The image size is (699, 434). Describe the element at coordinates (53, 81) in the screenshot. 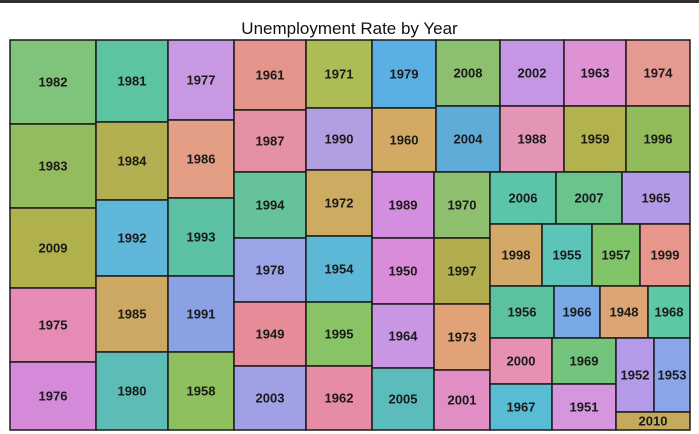

I see `tile-label-1982: 1982` at that location.